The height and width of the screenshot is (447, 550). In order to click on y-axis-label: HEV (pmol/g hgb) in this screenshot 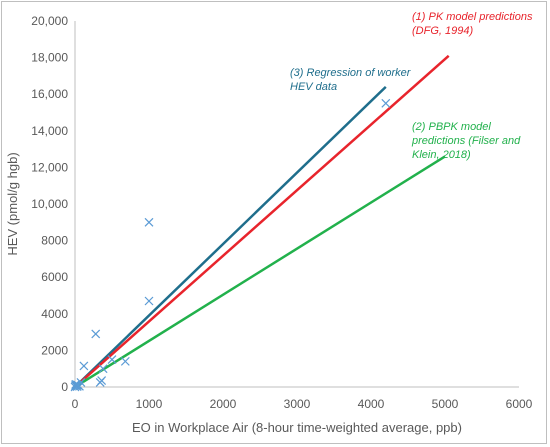, I will do `click(12, 203)`.